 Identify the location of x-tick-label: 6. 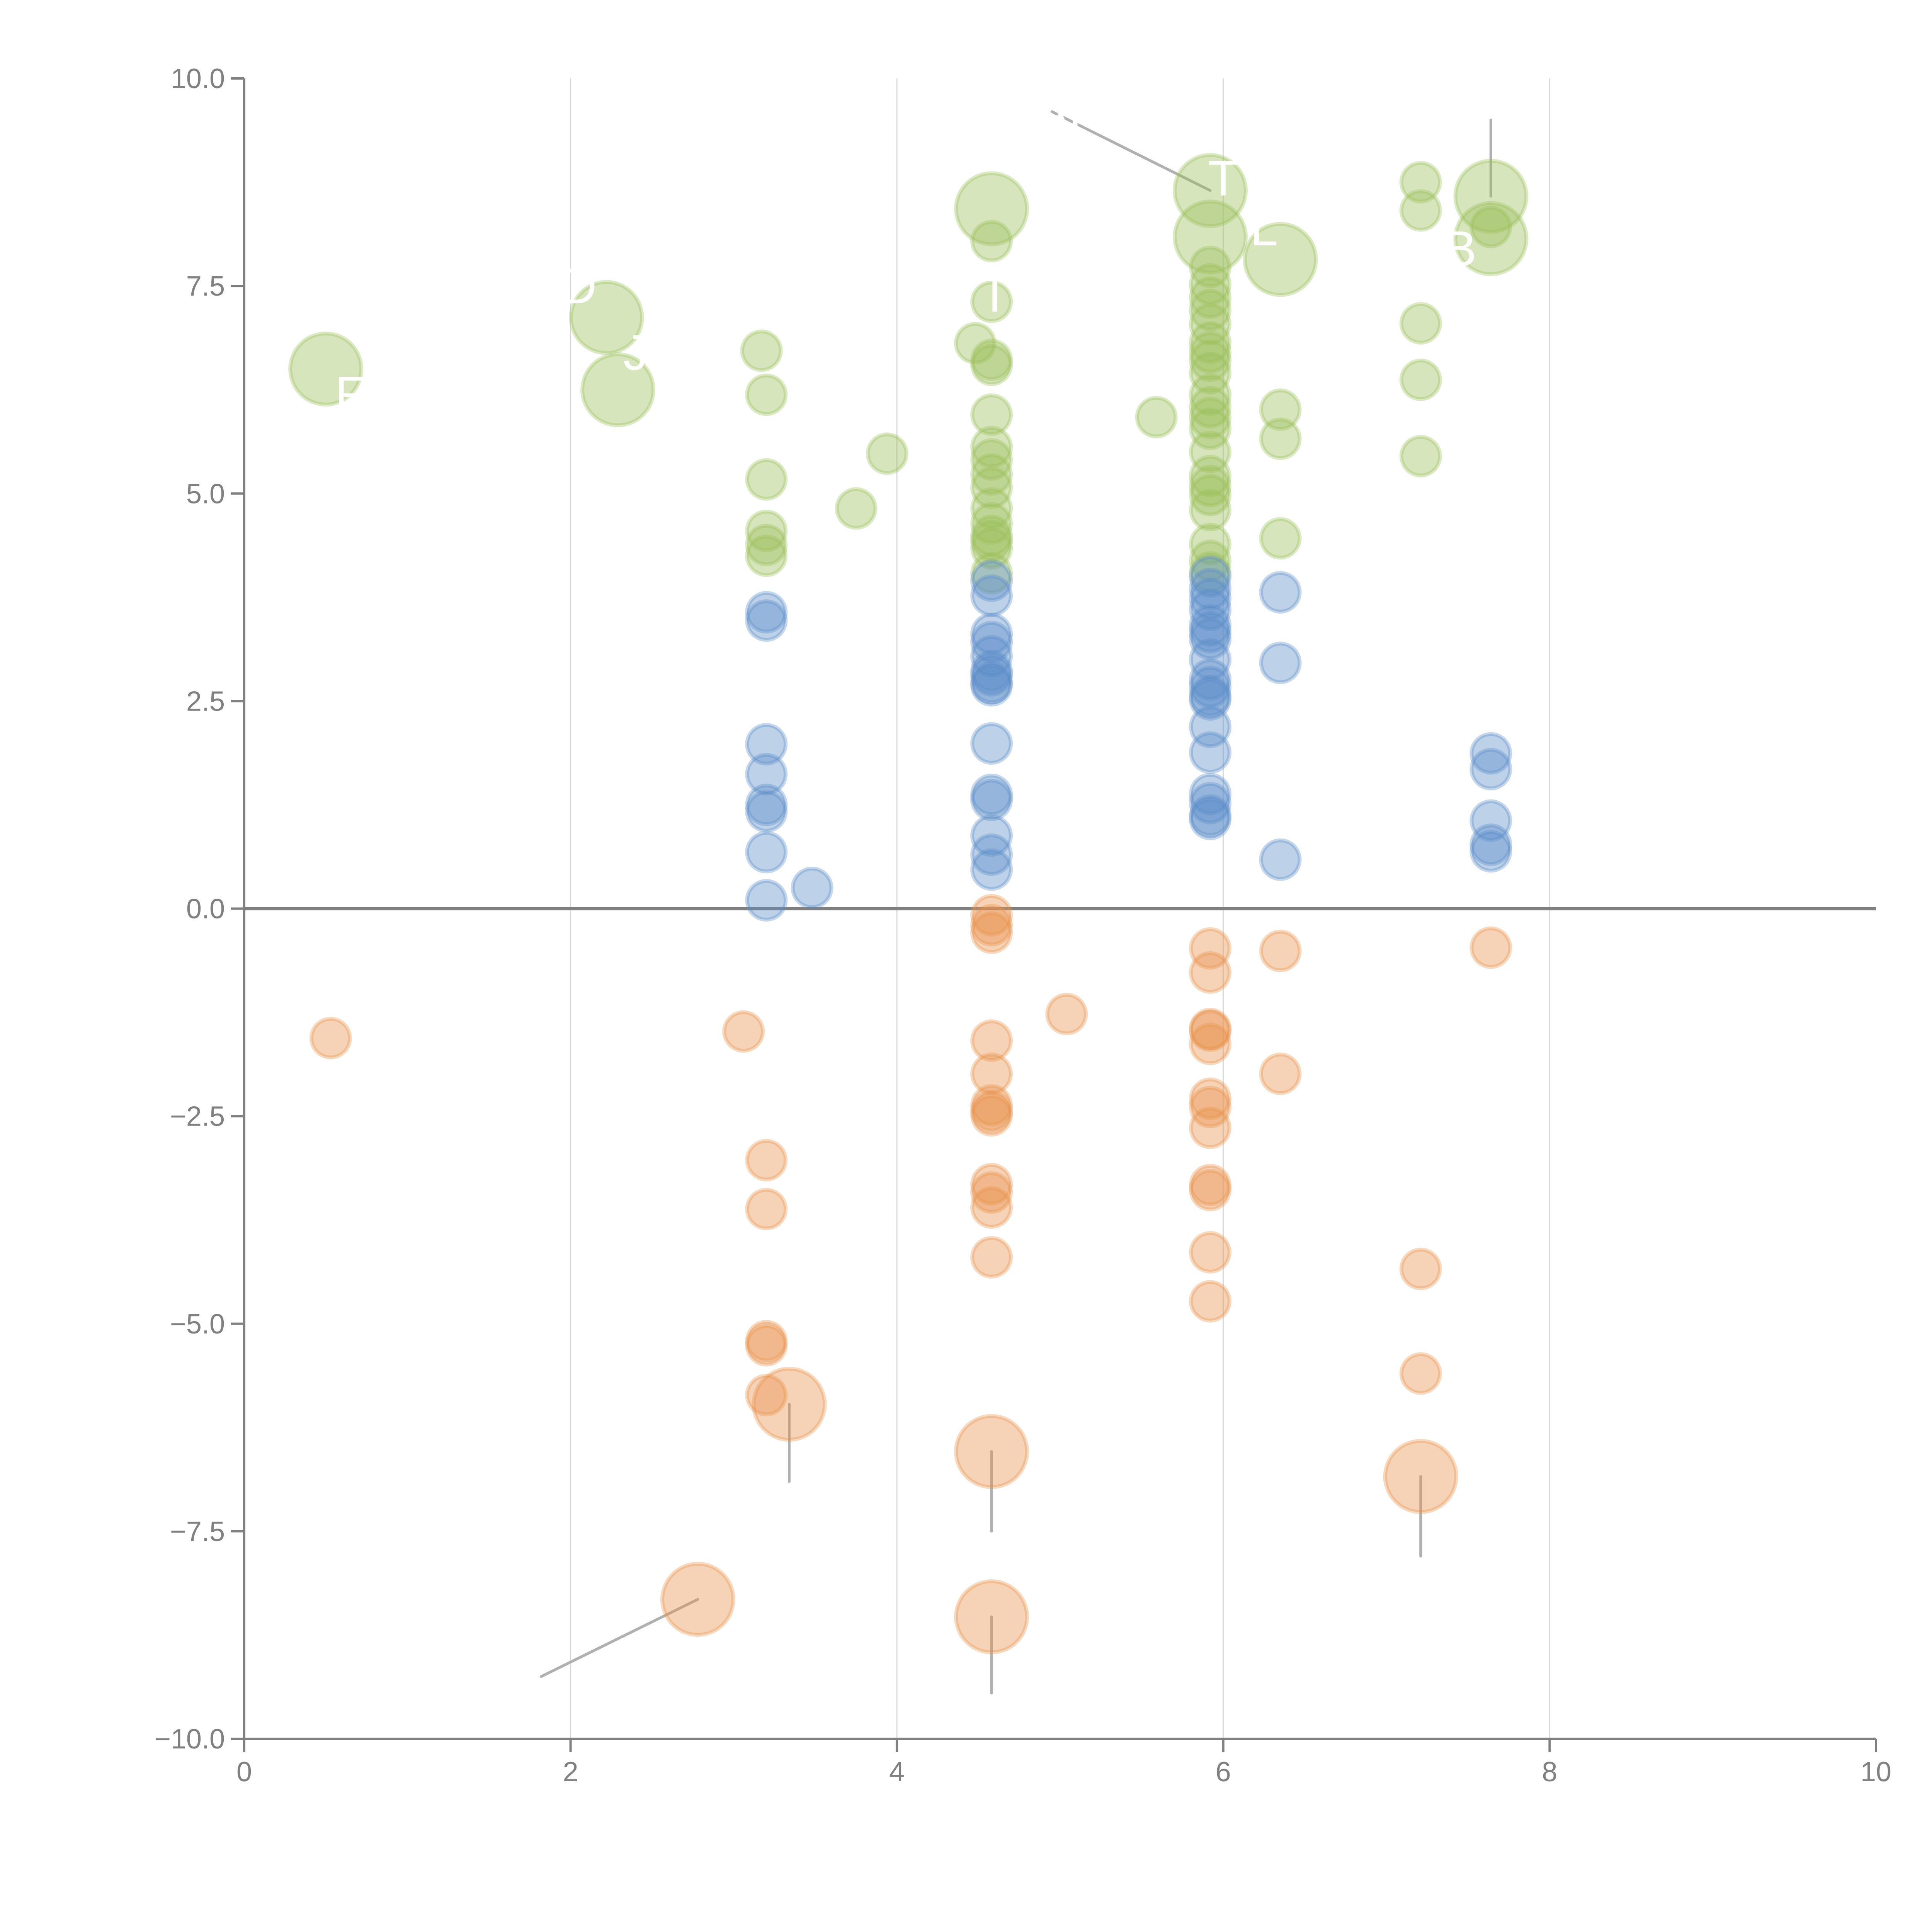
(1223, 1772).